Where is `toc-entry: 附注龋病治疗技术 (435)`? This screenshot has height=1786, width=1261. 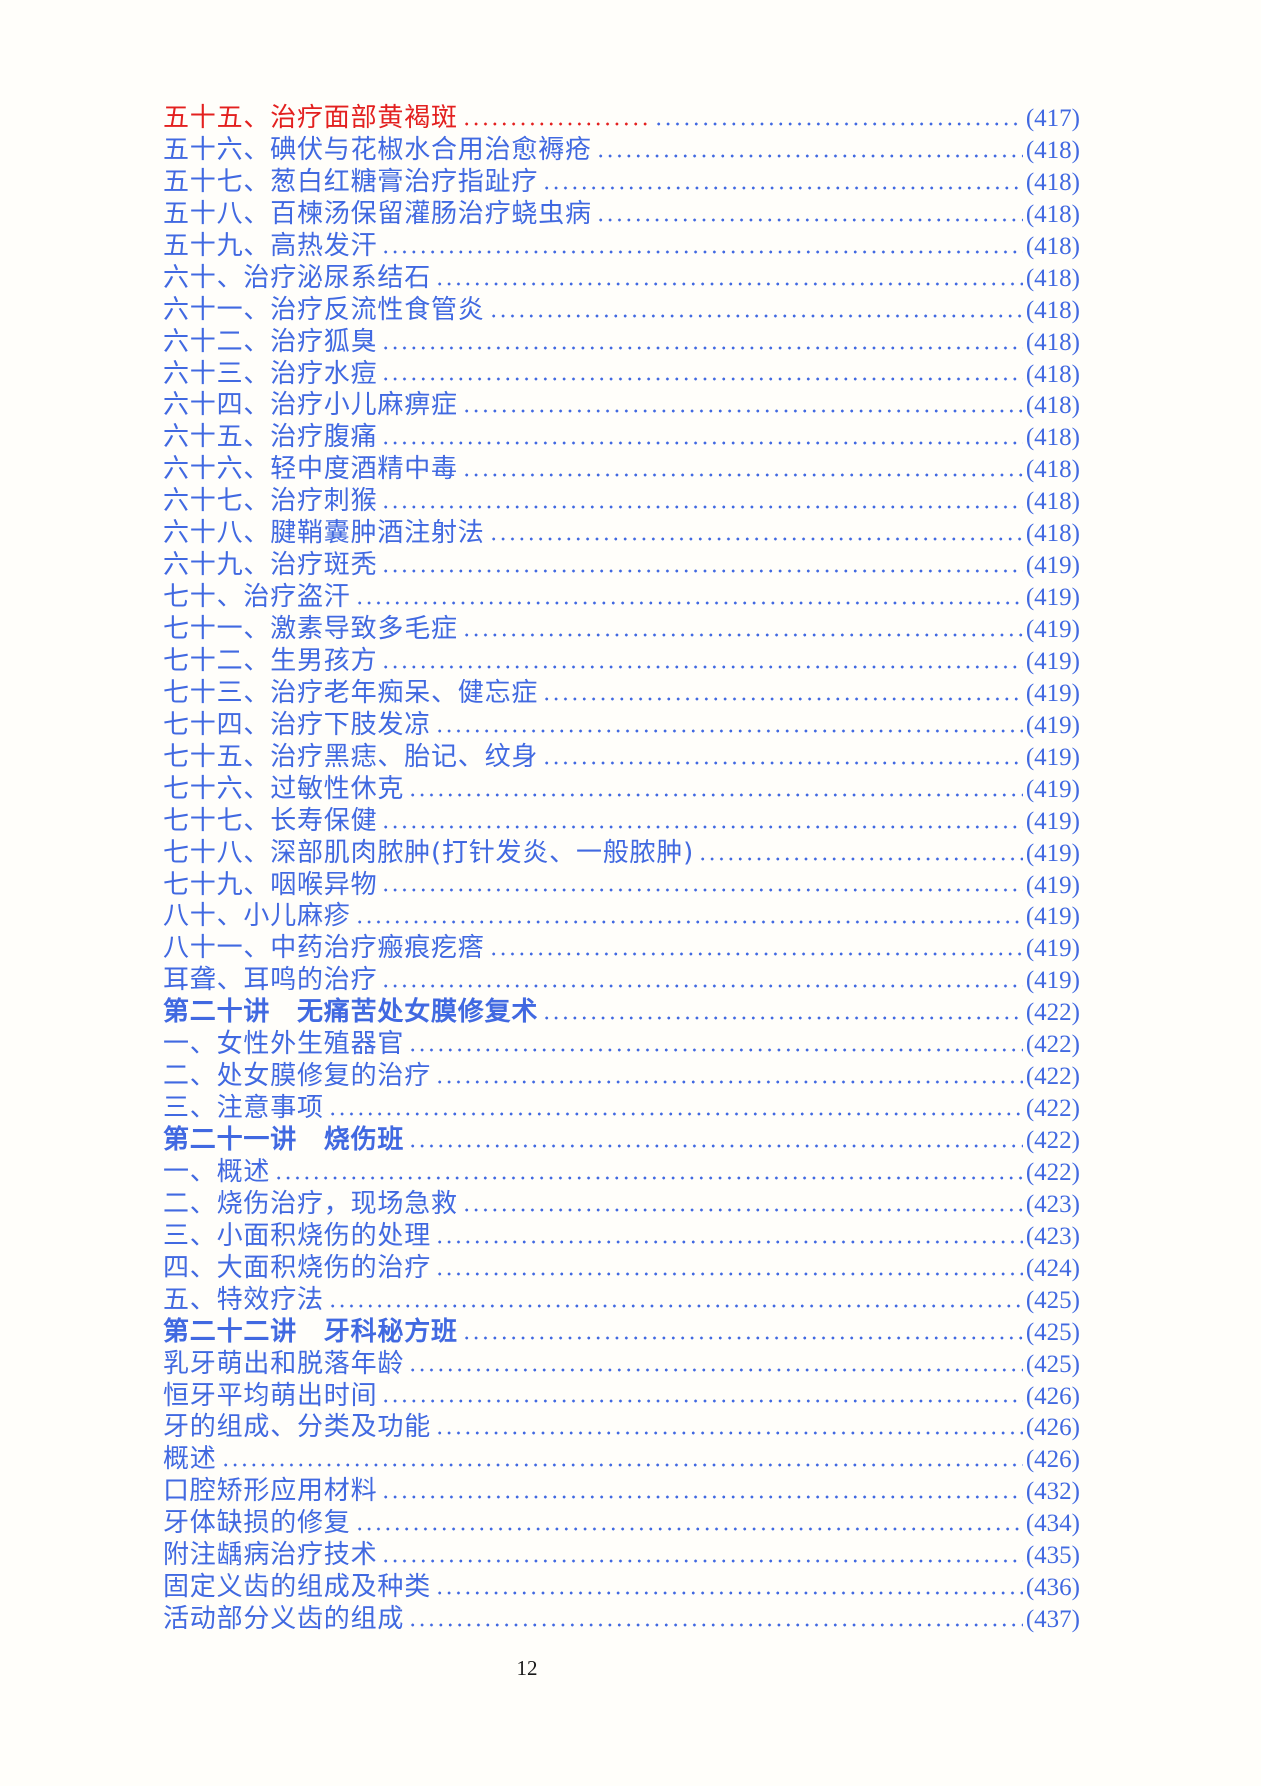 toc-entry: 附注龋病治疗技术 (435) is located at coordinates (621, 1556).